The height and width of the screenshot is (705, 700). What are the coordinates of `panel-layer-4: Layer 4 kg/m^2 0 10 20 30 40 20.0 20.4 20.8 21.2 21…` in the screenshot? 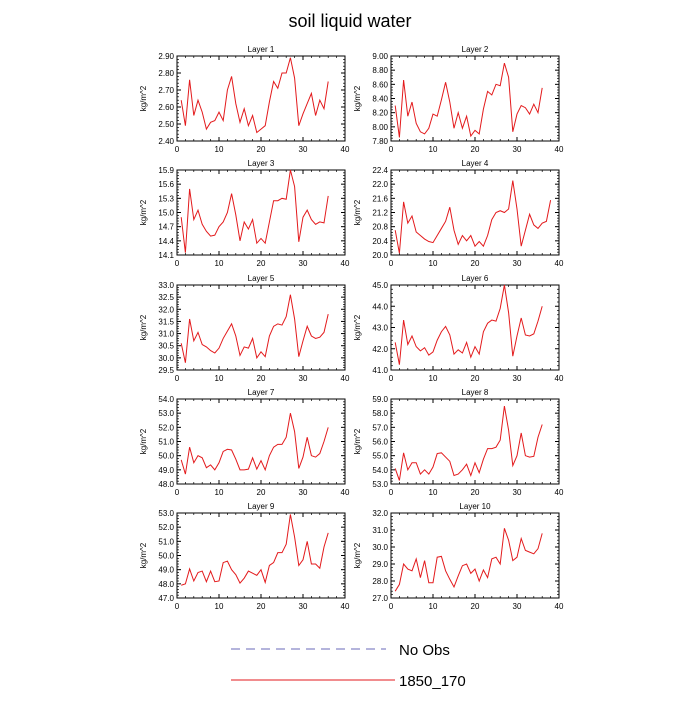 It's located at (458, 213).